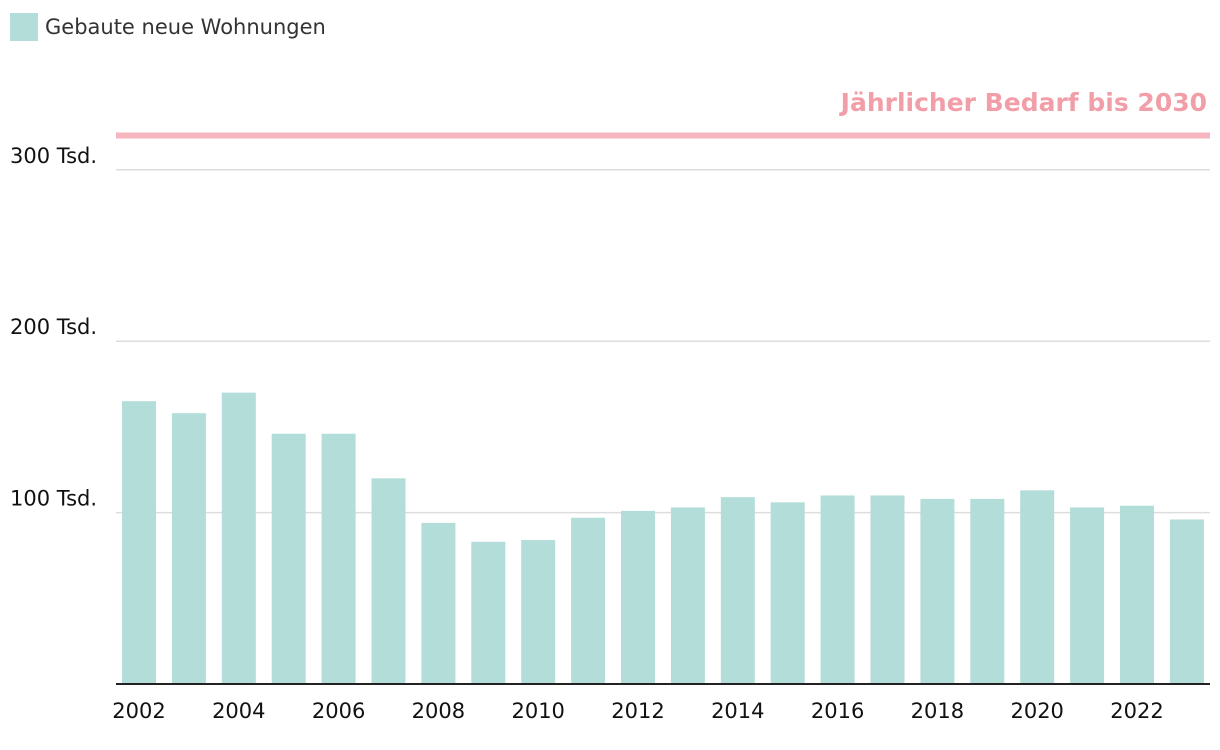 Image resolution: width=1220 pixels, height=750 pixels. What do you see at coordinates (139, 542) in the screenshot?
I see `bar-2002` at bounding box center [139, 542].